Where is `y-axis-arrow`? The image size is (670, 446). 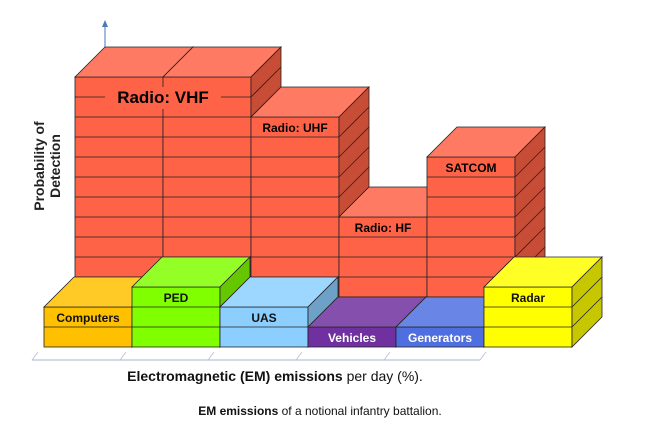 y-axis-arrow is located at coordinates (105, 33).